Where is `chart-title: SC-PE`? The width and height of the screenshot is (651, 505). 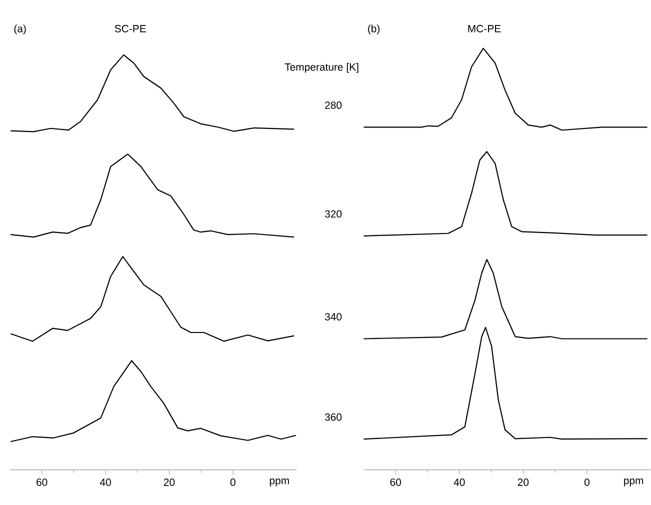 chart-title: SC-PE is located at coordinates (130, 28).